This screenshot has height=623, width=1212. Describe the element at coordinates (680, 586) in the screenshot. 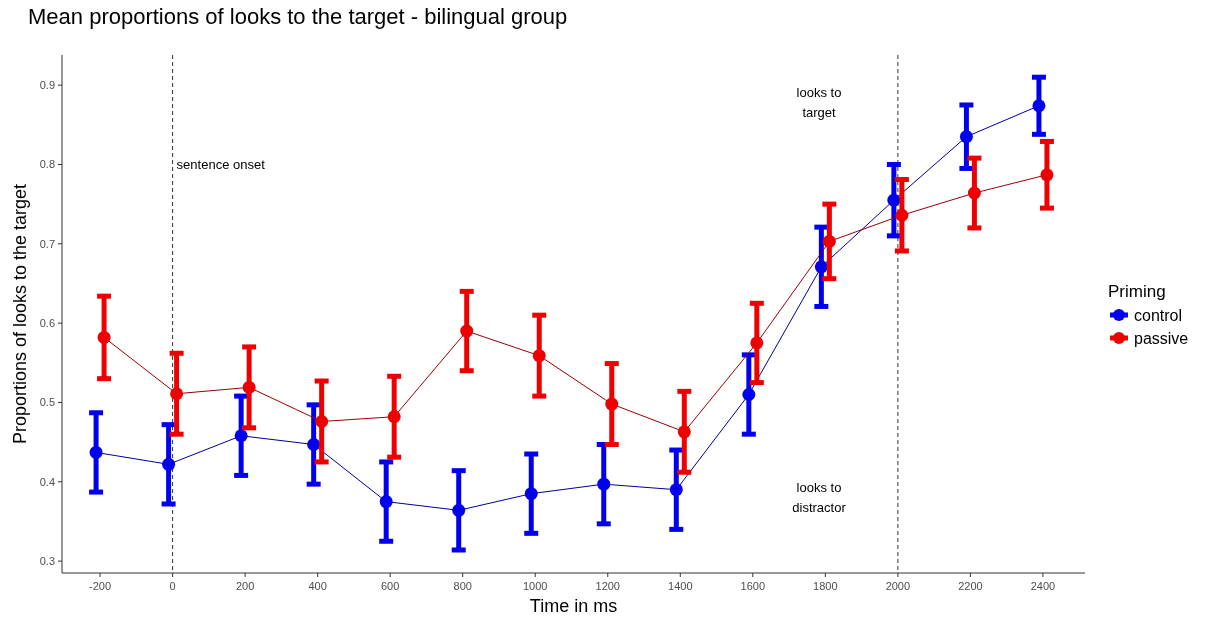

I see `x-tick-label: 1400` at that location.